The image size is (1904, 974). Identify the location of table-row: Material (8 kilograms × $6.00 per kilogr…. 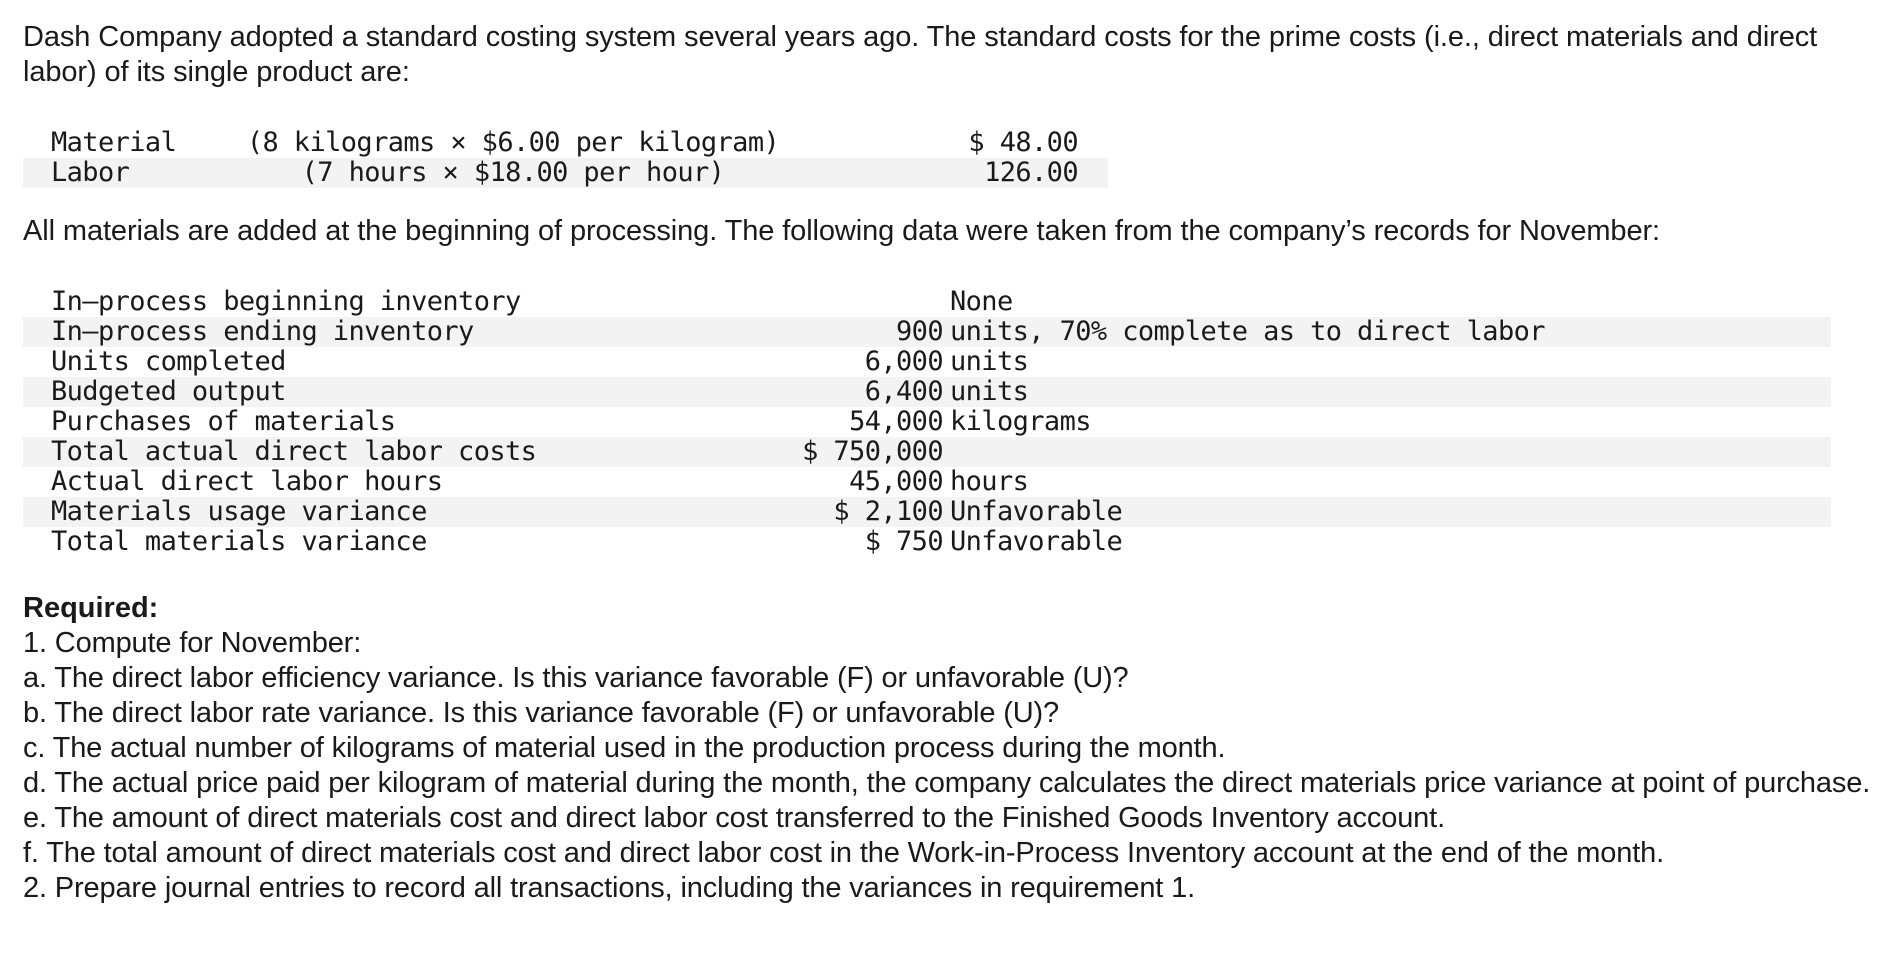
(565, 143).